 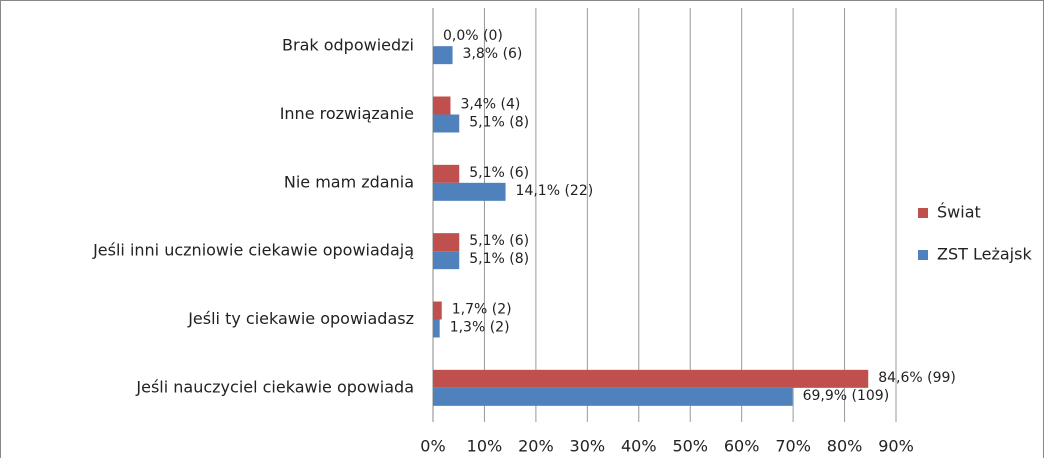 I want to click on x-tick-label: 0%, so click(x=432, y=446).